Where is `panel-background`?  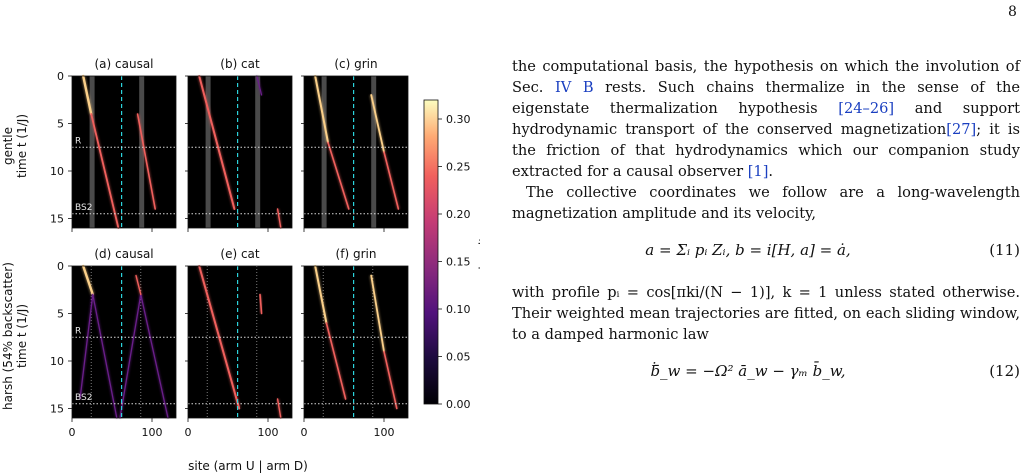 panel-background is located at coordinates (240, 342).